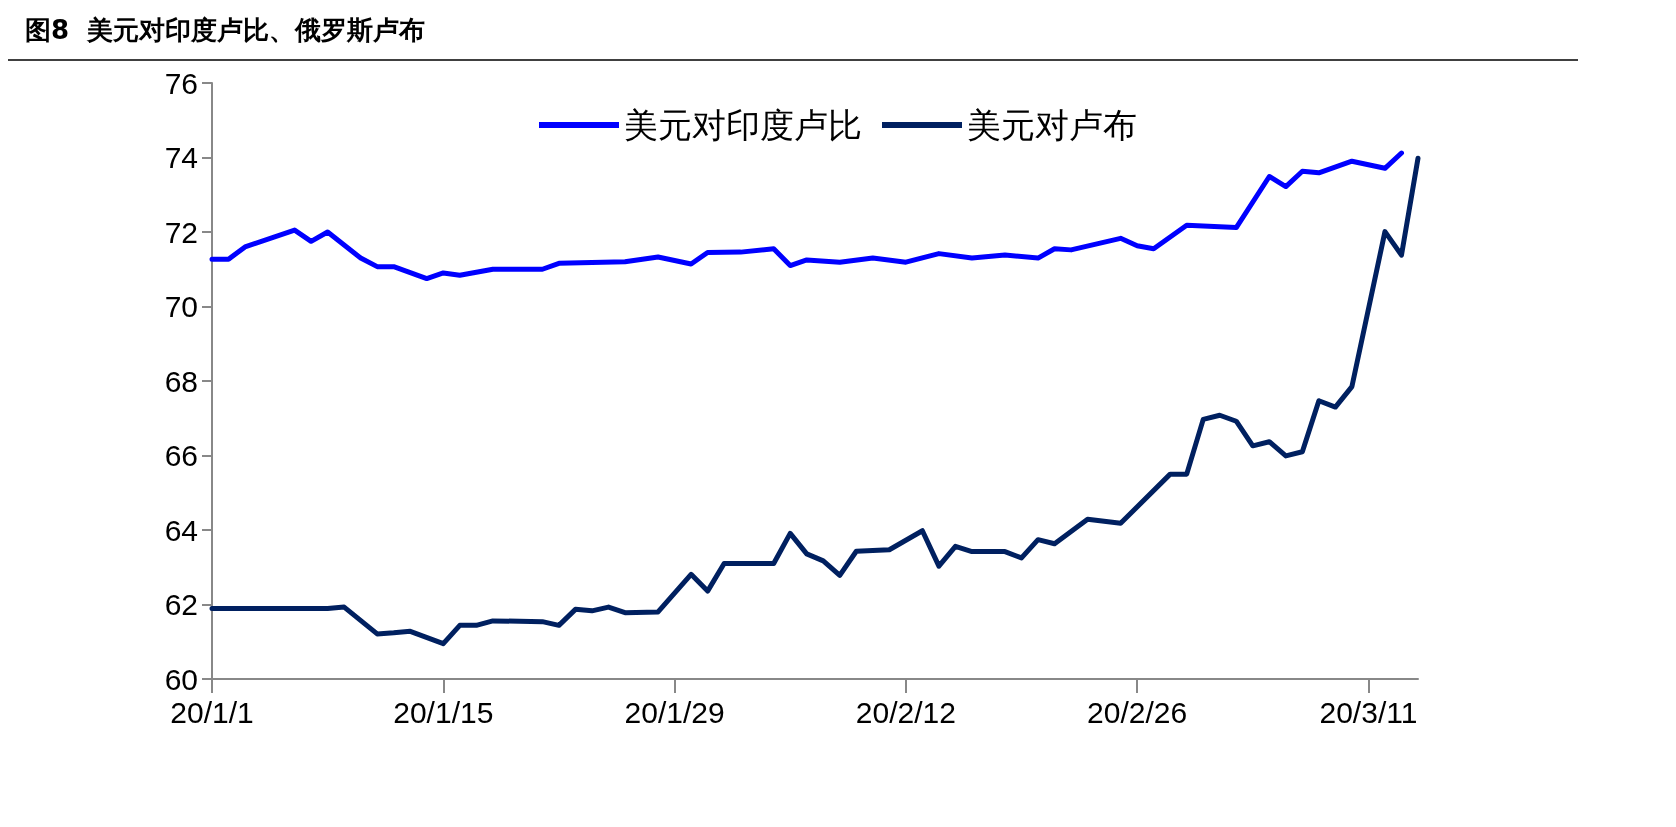 The image size is (1676, 827). What do you see at coordinates (181, 306) in the screenshot?
I see `y-tick-label: 70` at bounding box center [181, 306].